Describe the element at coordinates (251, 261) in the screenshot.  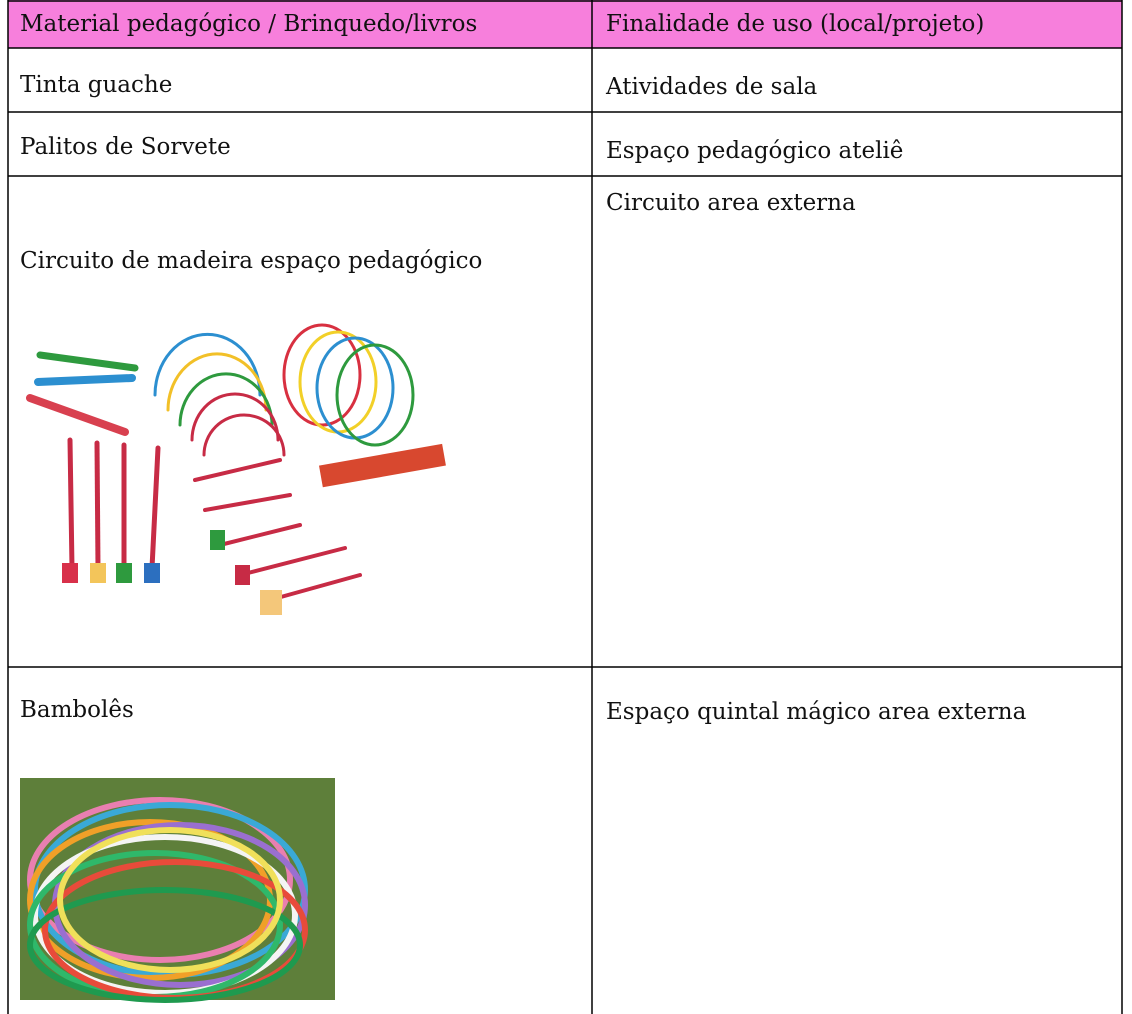
I see `cell: Circuito de madeira espaço pedagógico` at that location.